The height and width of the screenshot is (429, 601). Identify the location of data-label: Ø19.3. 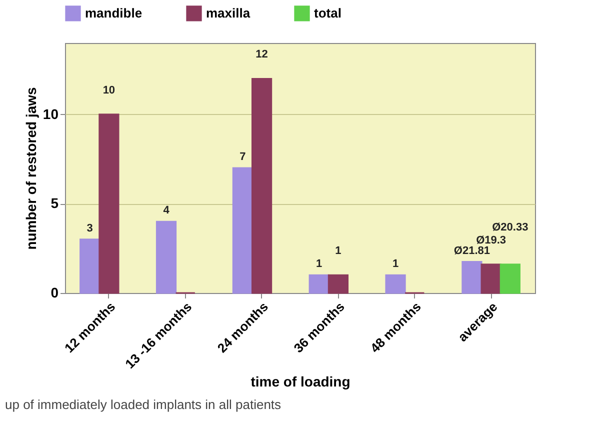
(491, 240).